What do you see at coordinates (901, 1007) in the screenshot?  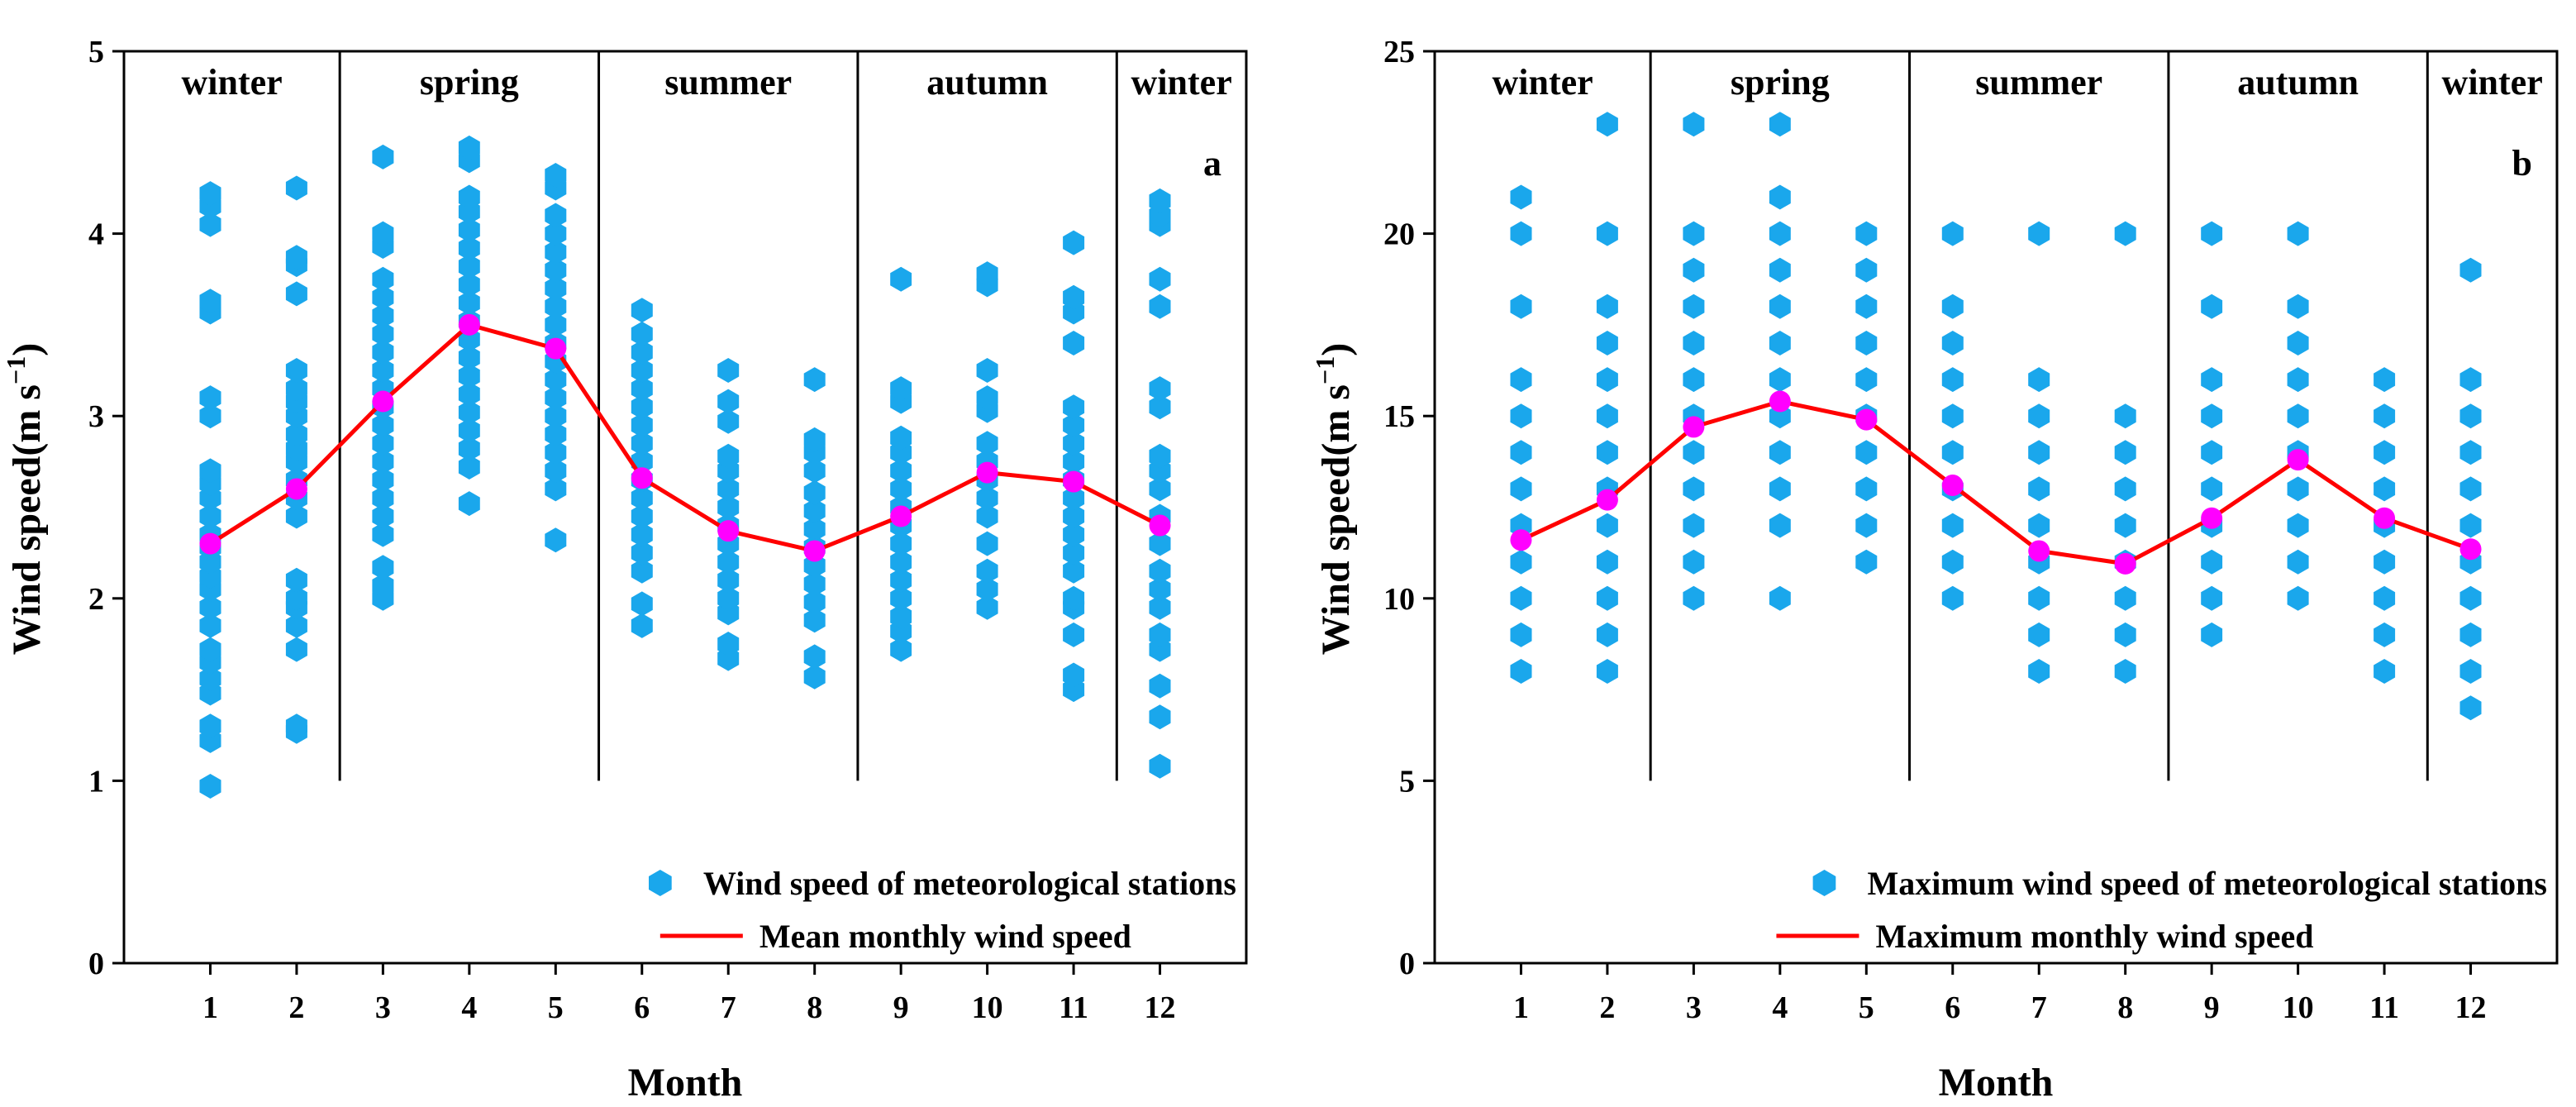 I see `x-tick-label: 9` at bounding box center [901, 1007].